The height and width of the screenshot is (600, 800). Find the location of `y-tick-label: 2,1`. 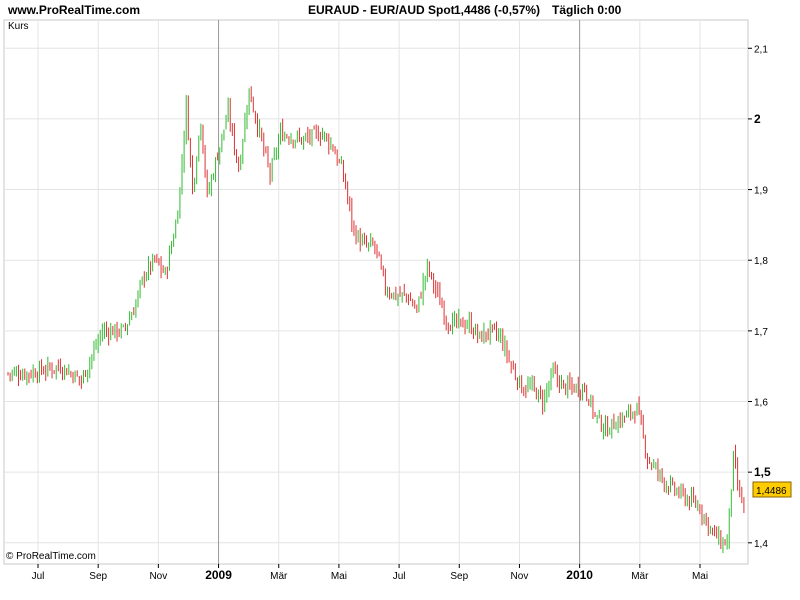

y-tick-label: 2,1 is located at coordinates (761, 49).